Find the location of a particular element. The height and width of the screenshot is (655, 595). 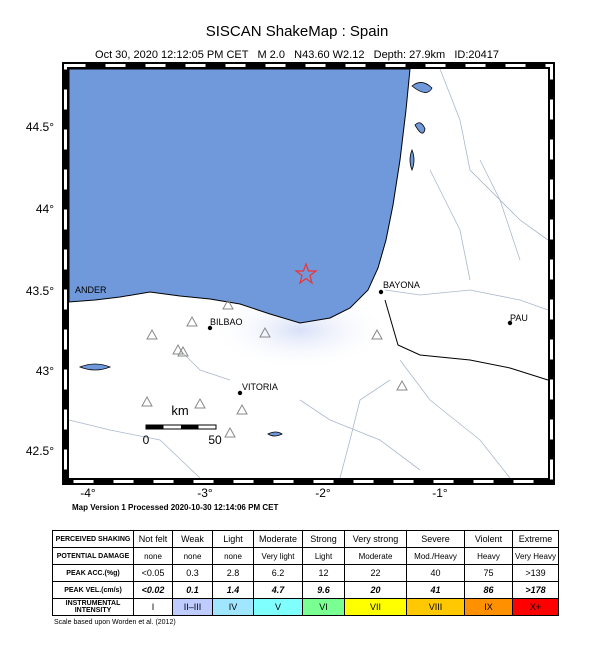

table-row: PEAK ACC.(%g) <0.05 0.3 2.8 6.2 12 22 40 75 >139 is located at coordinates (305, 573).